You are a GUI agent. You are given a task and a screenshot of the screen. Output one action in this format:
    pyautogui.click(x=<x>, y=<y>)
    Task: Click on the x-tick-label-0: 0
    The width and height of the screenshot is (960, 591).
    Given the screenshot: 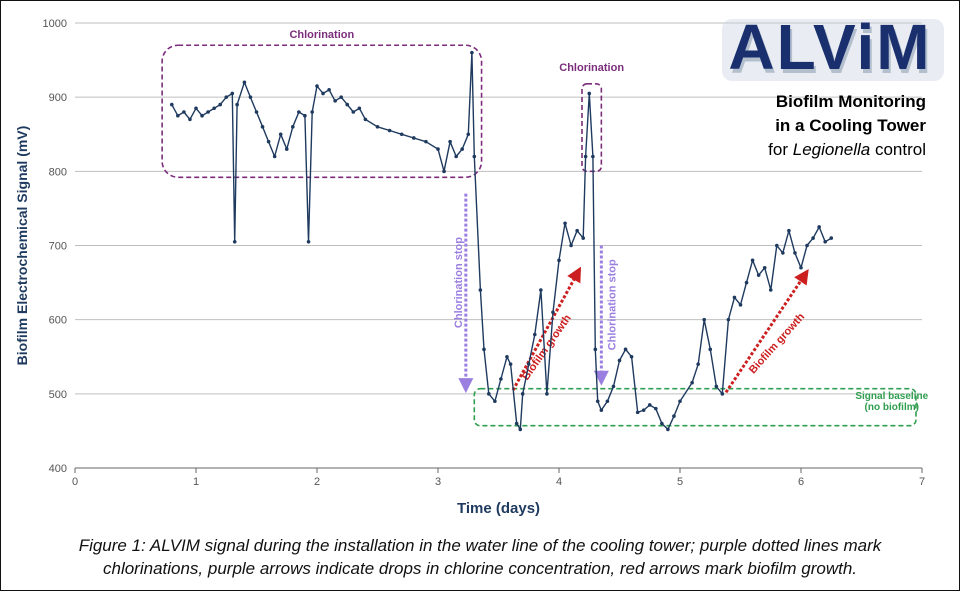 What is the action you would take?
    pyautogui.click(x=75, y=482)
    